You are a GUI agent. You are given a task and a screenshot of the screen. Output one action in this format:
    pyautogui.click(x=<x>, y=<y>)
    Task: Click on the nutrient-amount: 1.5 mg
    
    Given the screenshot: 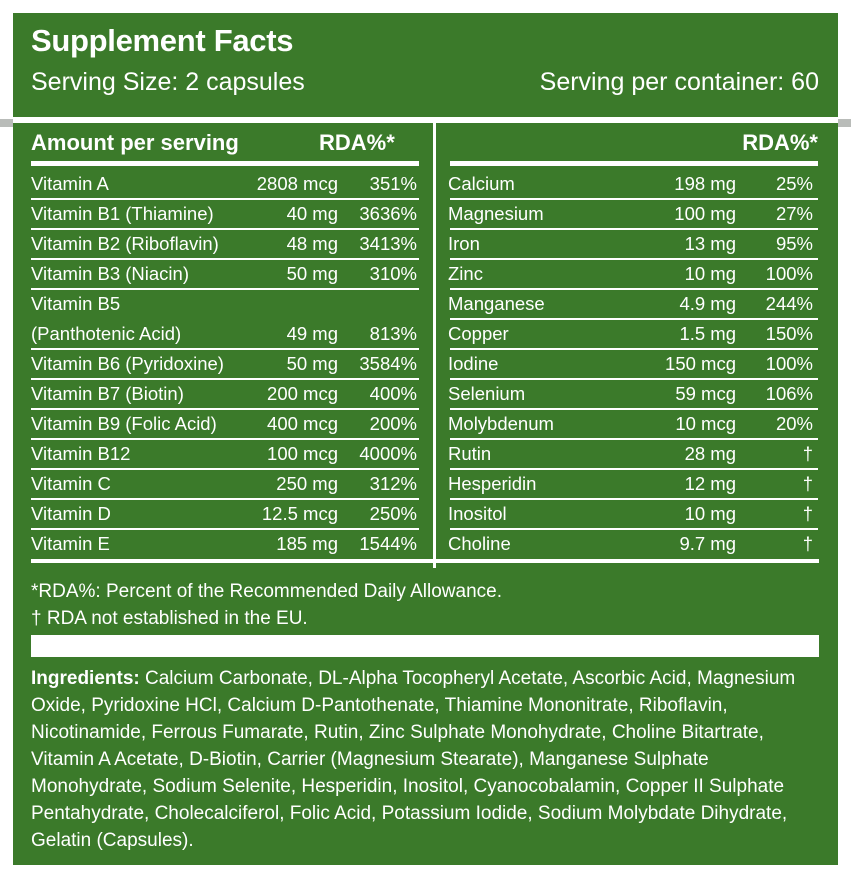 What is the action you would take?
    pyautogui.click(x=707, y=333)
    